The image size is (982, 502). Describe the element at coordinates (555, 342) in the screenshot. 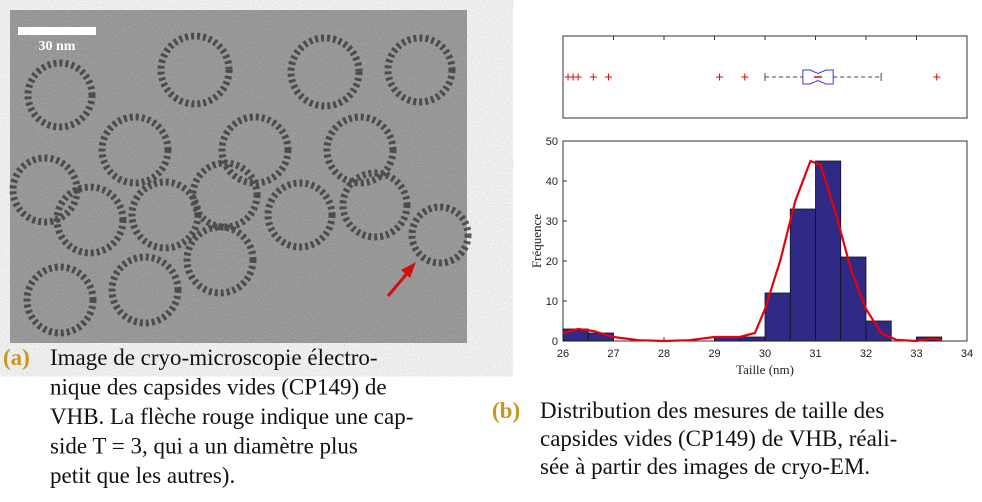

I see `y-tick-label: 0` at that location.